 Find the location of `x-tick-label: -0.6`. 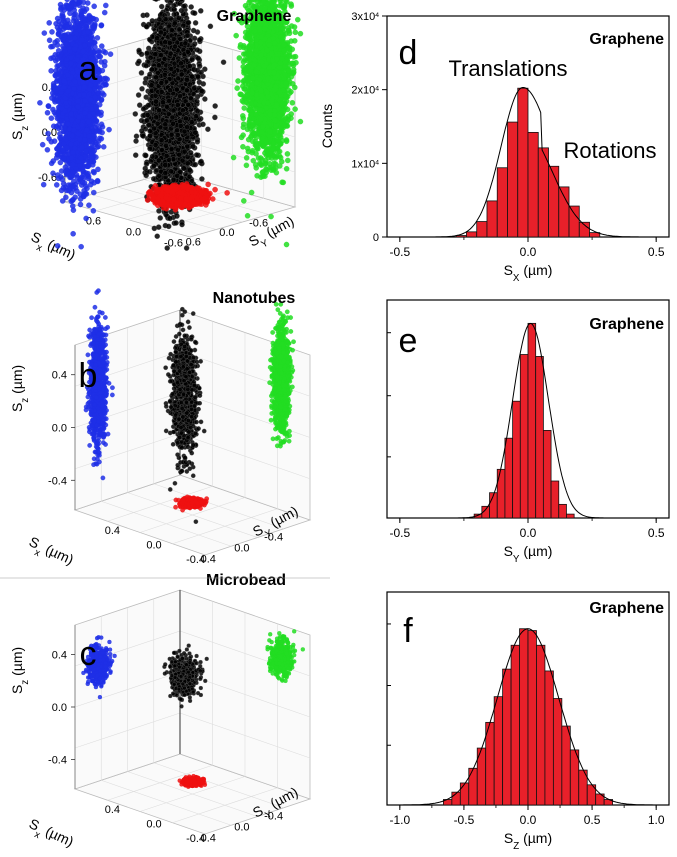

x-tick-label: -0.6 is located at coordinates (258, 223).